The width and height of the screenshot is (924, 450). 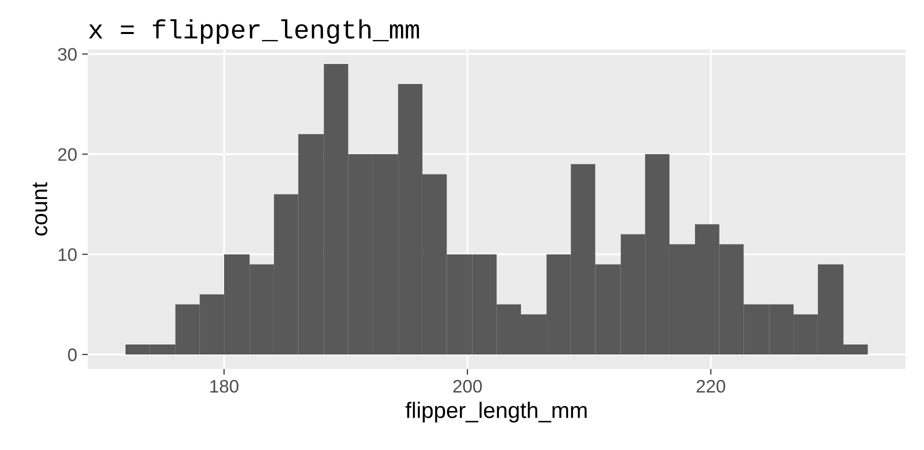 What do you see at coordinates (711, 386) in the screenshot?
I see `x-tick-label: 220` at bounding box center [711, 386].